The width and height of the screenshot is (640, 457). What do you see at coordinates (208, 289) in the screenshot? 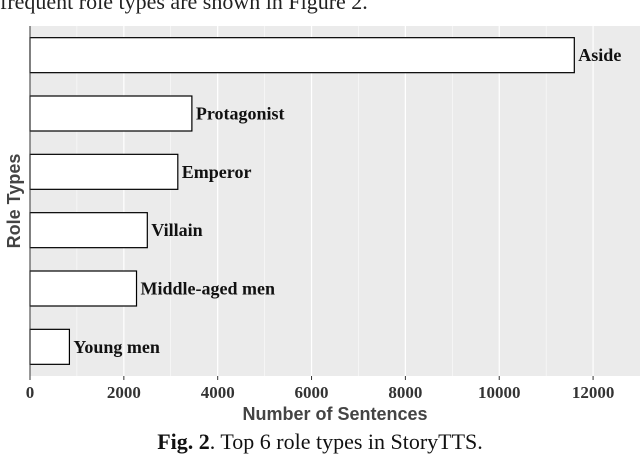
I see `bar-label: Middle-aged men` at bounding box center [208, 289].